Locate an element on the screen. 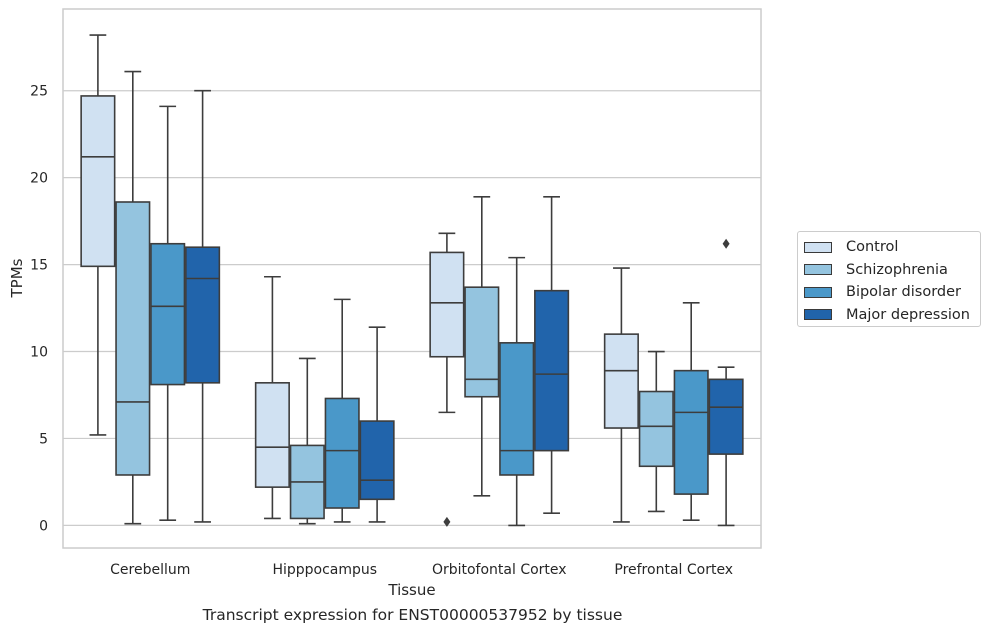  y-tick-label: 20 is located at coordinates (39, 179).